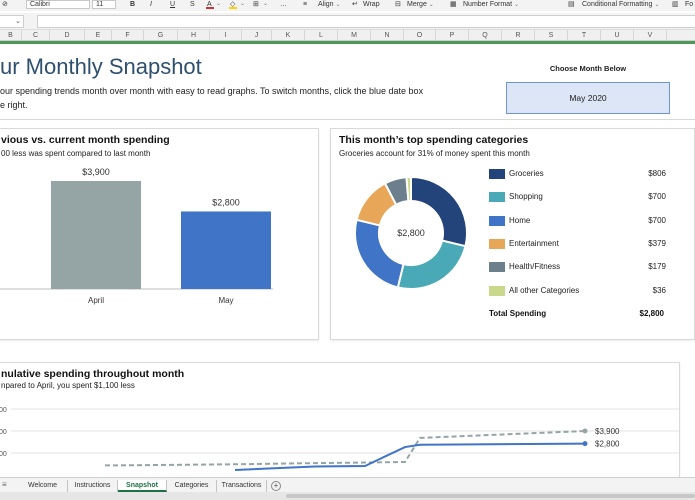 This screenshot has width=695, height=500. I want to click on legend-label: Home, so click(520, 220).